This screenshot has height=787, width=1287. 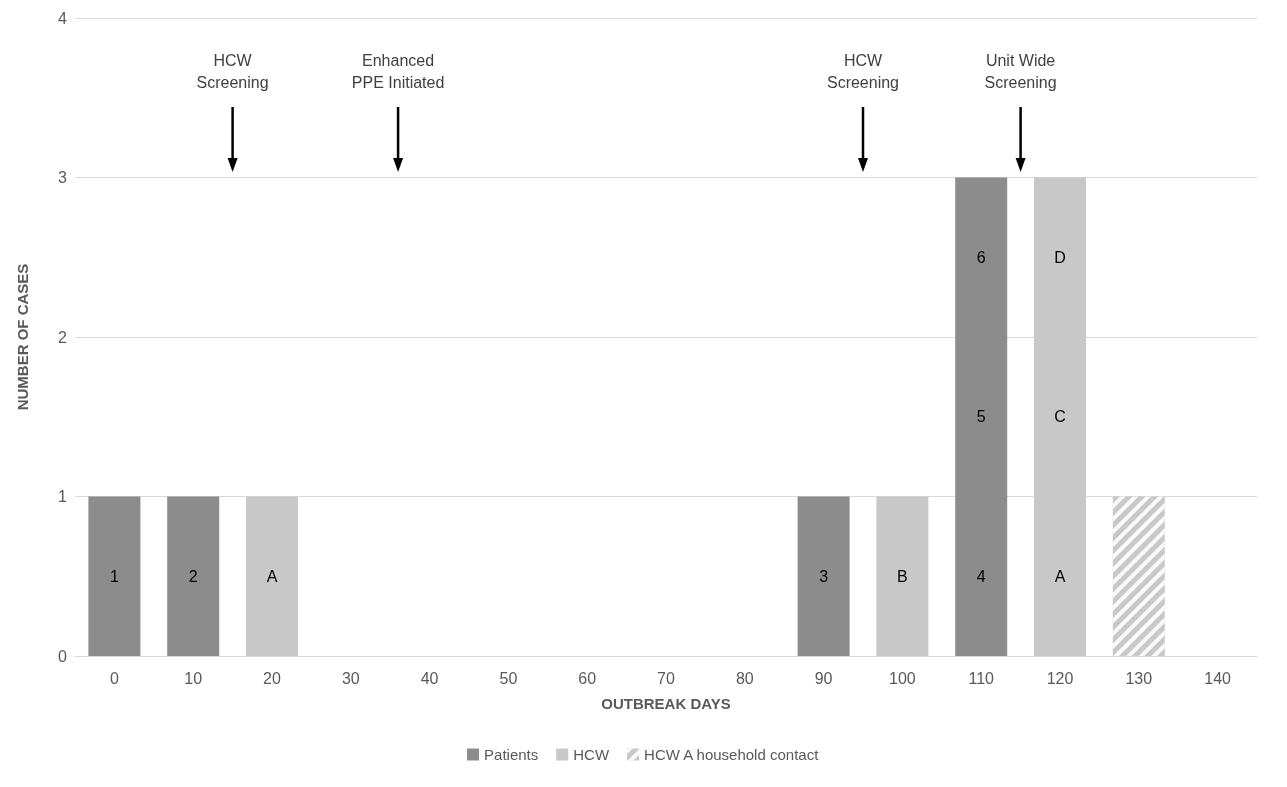 I want to click on x-tick-label: 110, so click(x=981, y=678).